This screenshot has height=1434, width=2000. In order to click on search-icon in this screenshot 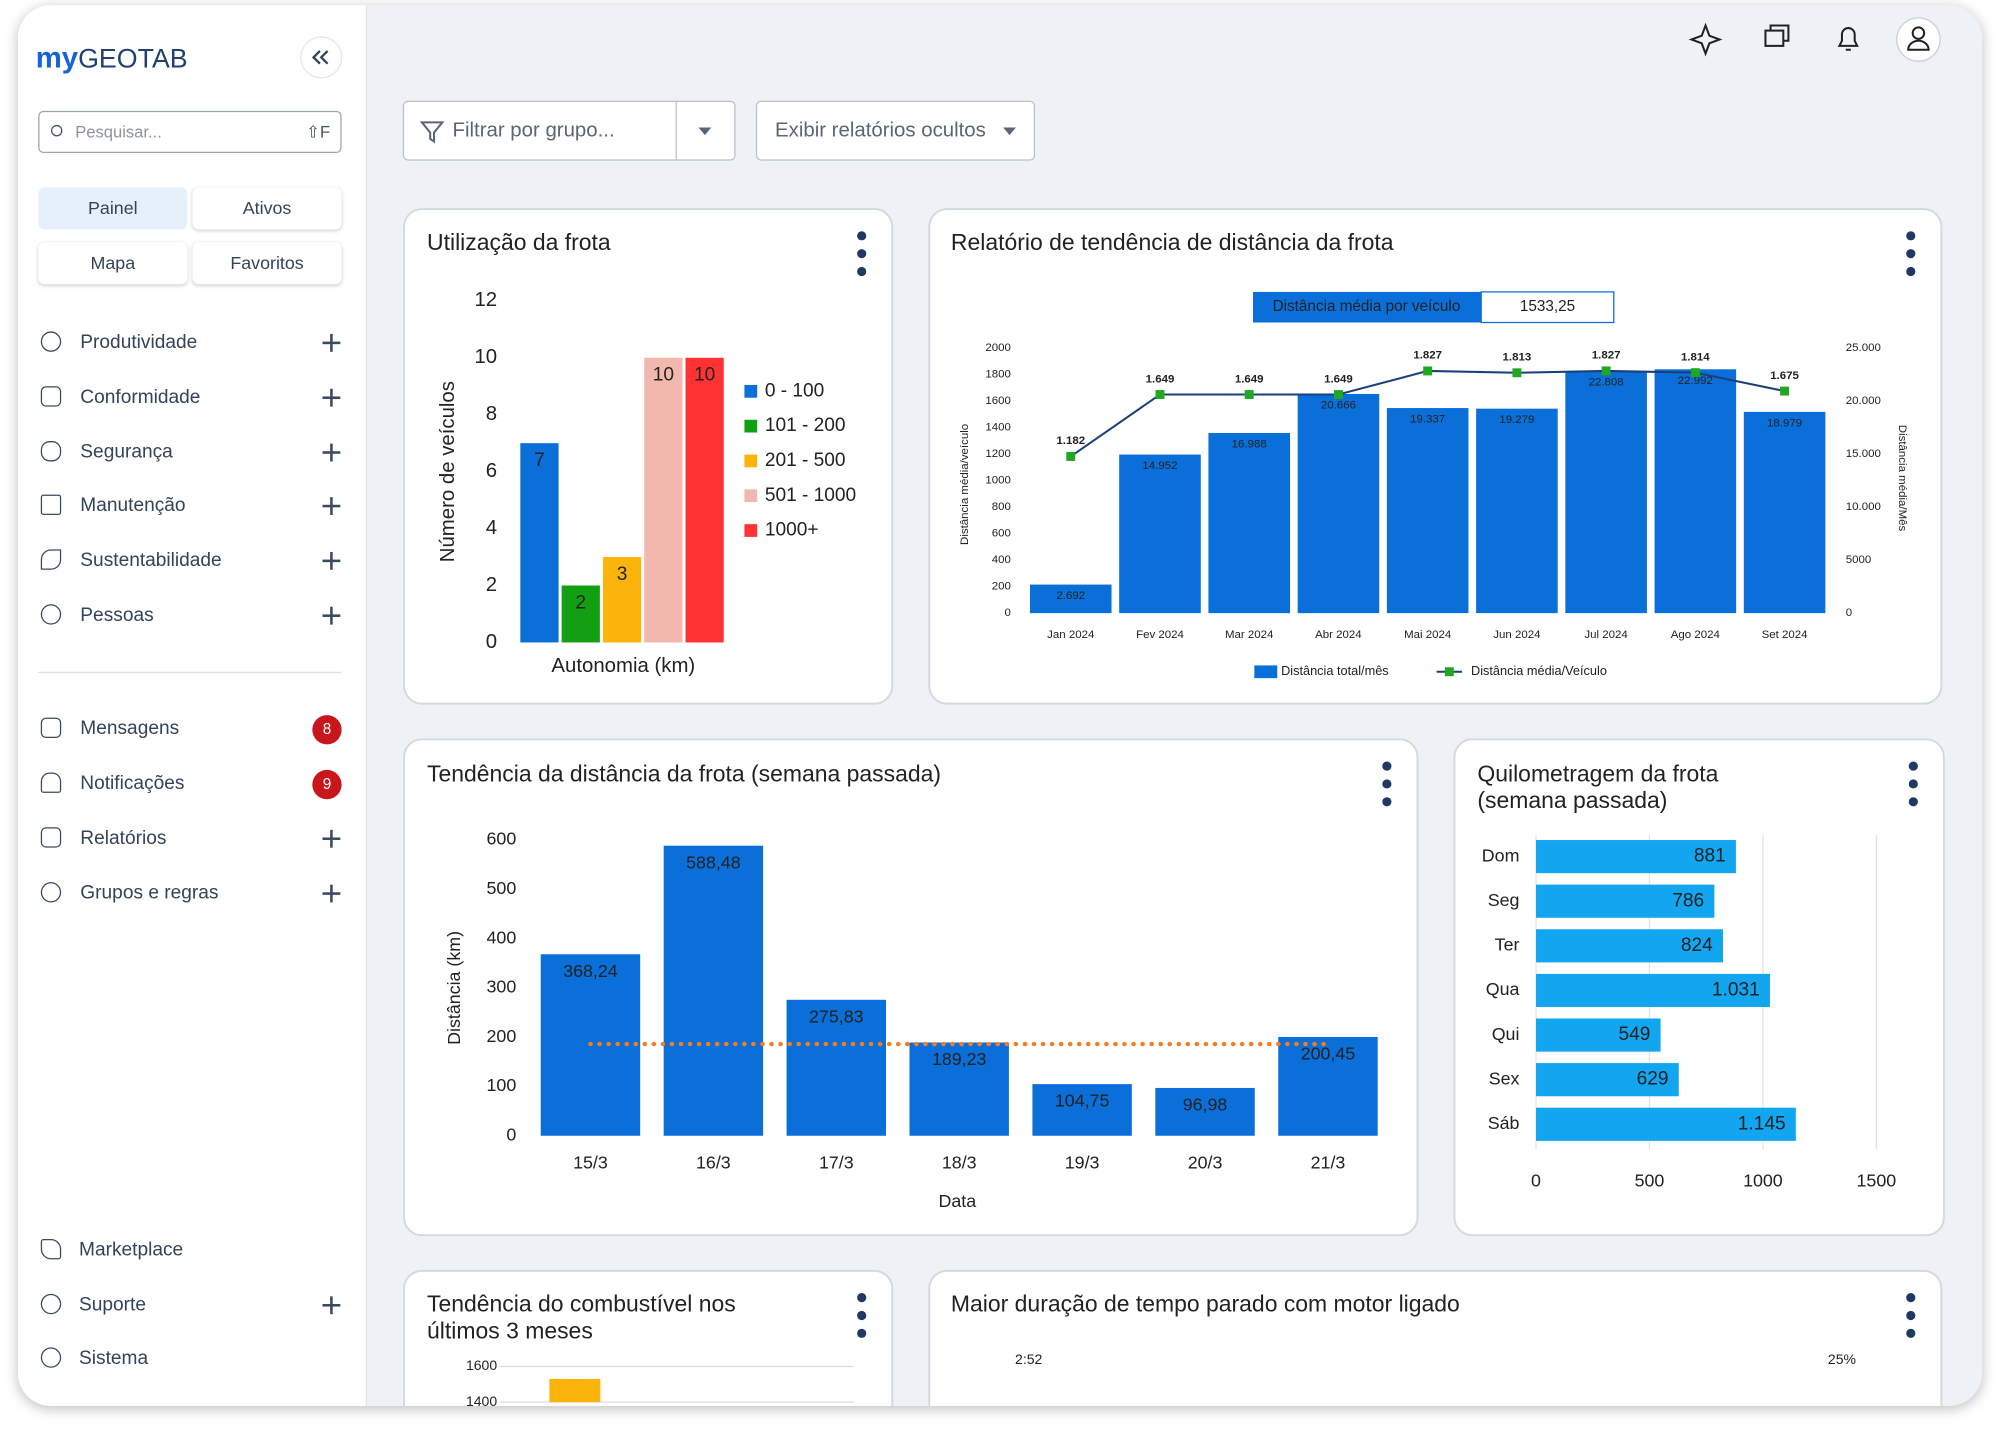, I will do `click(56, 130)`.